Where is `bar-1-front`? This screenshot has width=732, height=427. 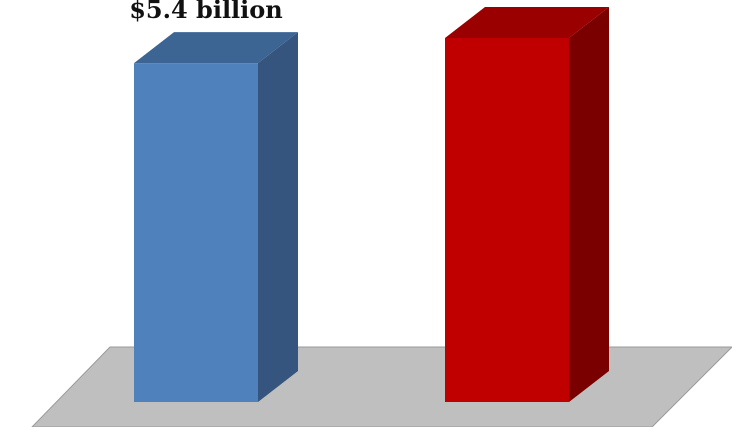
bar-1-front is located at coordinates (196, 232).